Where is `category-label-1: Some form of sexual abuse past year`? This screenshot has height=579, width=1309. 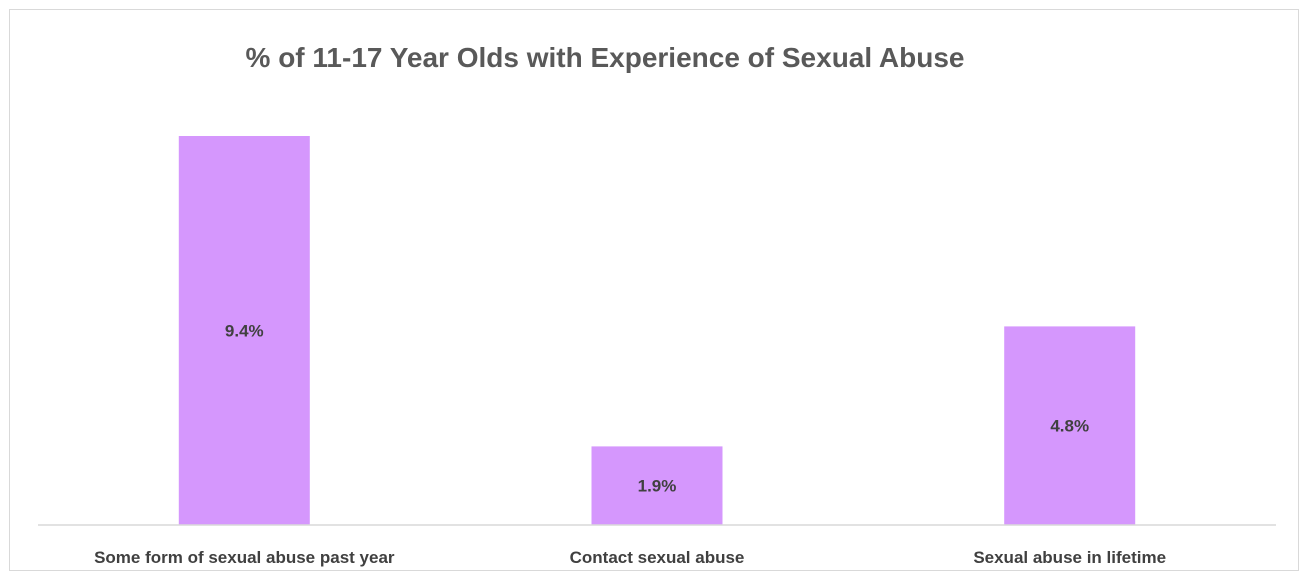
category-label-1: Some form of sexual abuse past year is located at coordinates (244, 557).